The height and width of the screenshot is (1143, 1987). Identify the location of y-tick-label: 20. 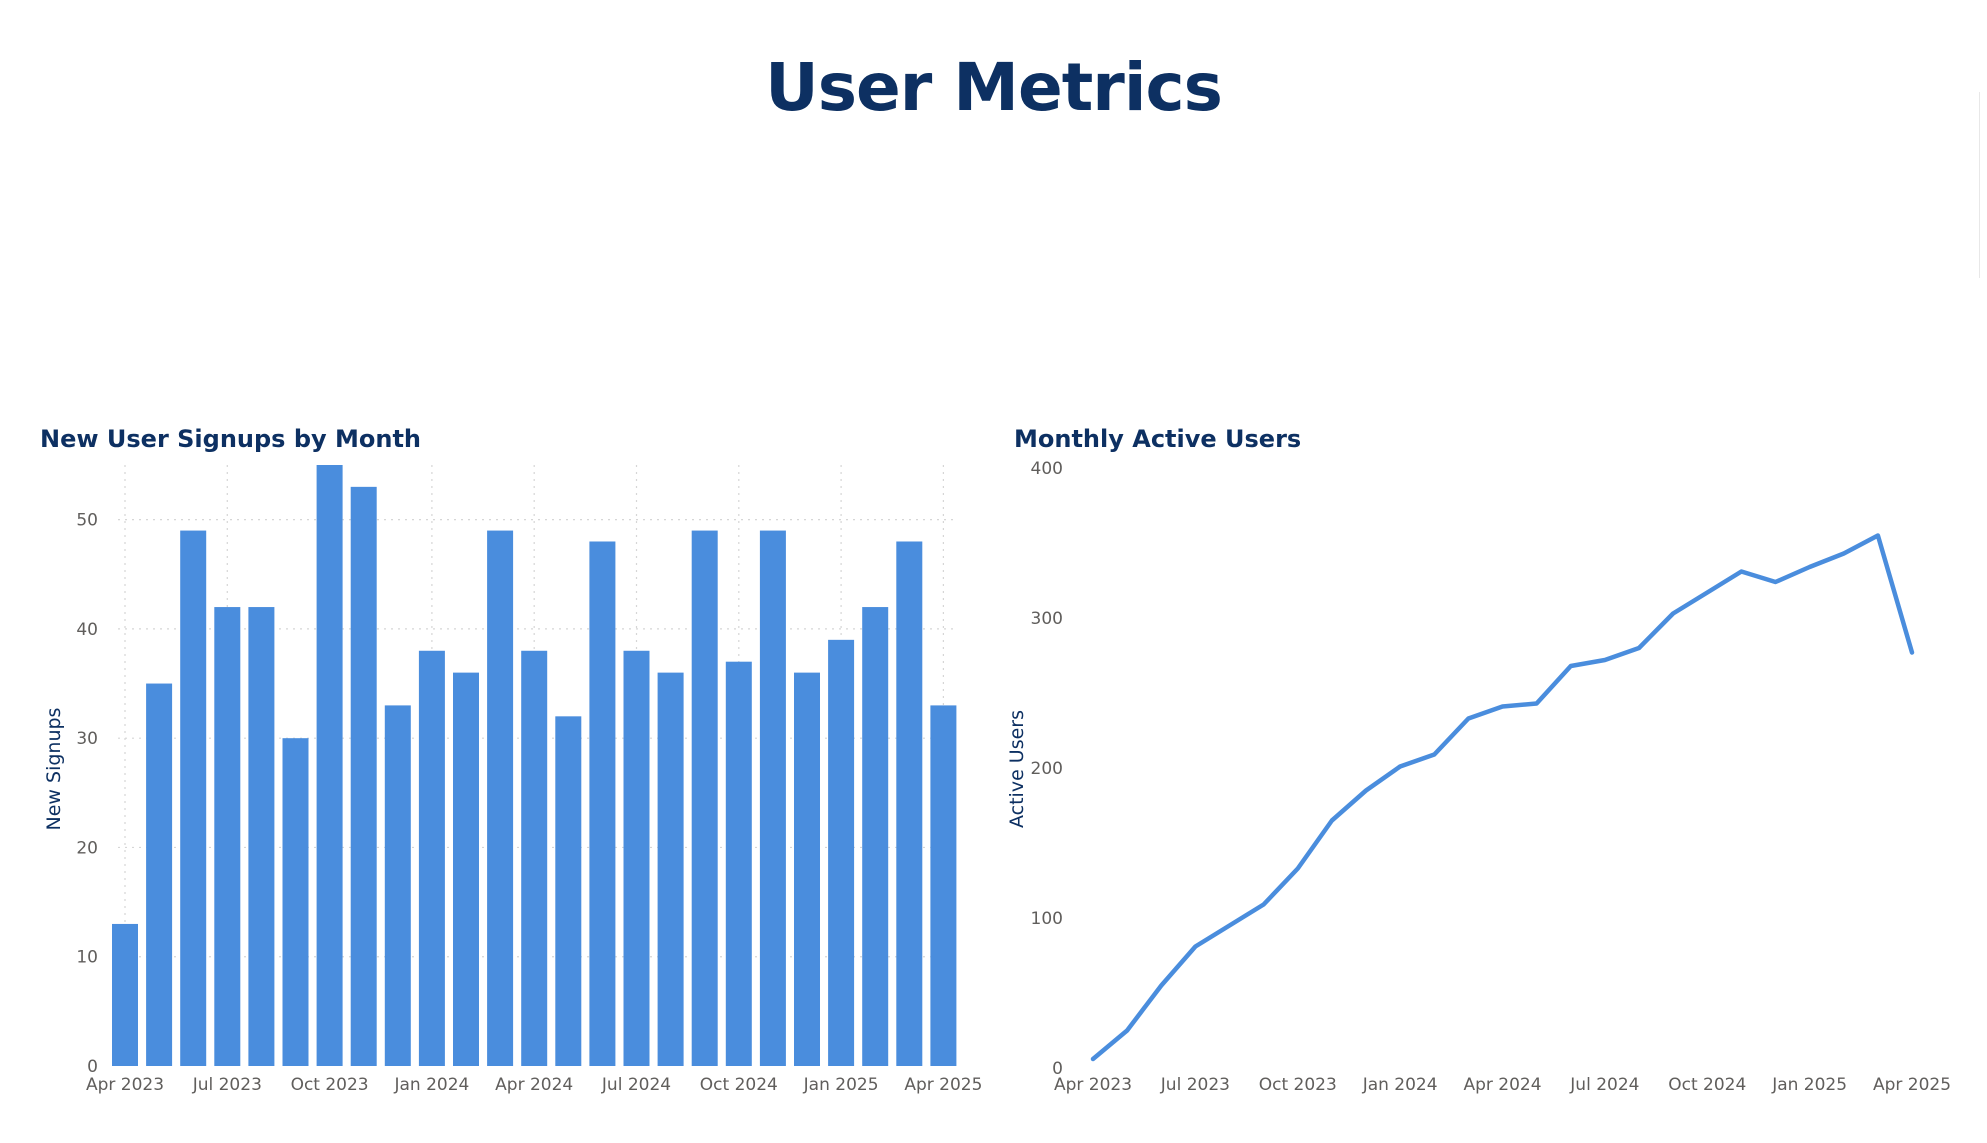
(87, 848).